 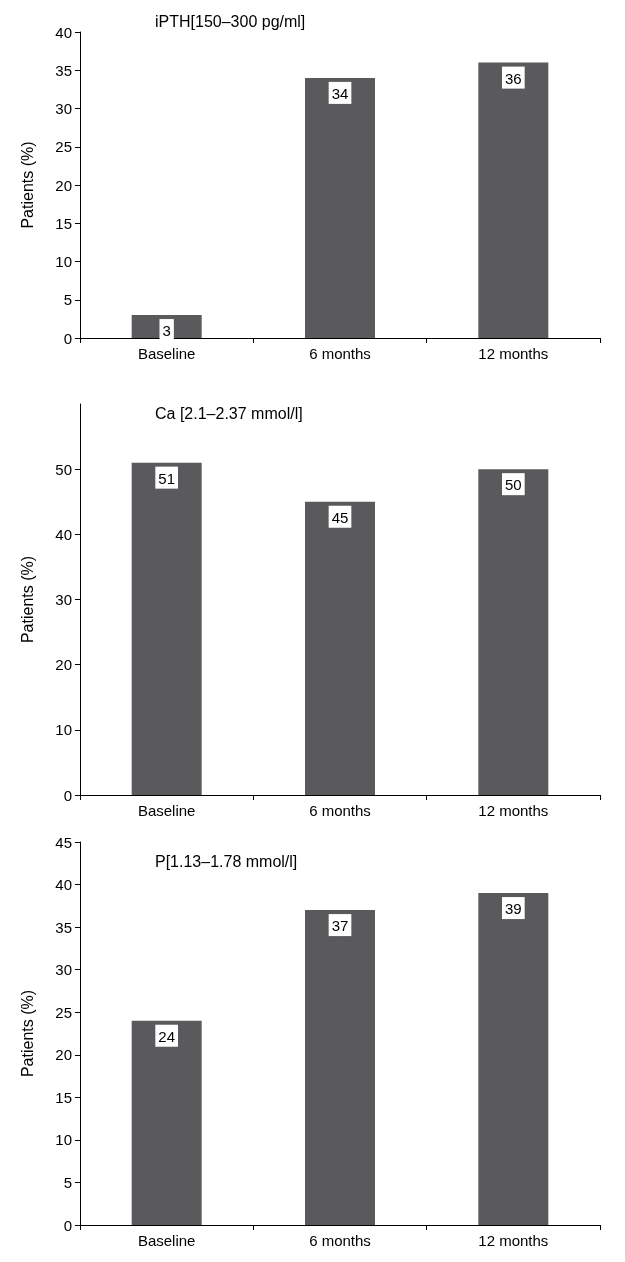 I want to click on data-label: 34, so click(x=340, y=93).